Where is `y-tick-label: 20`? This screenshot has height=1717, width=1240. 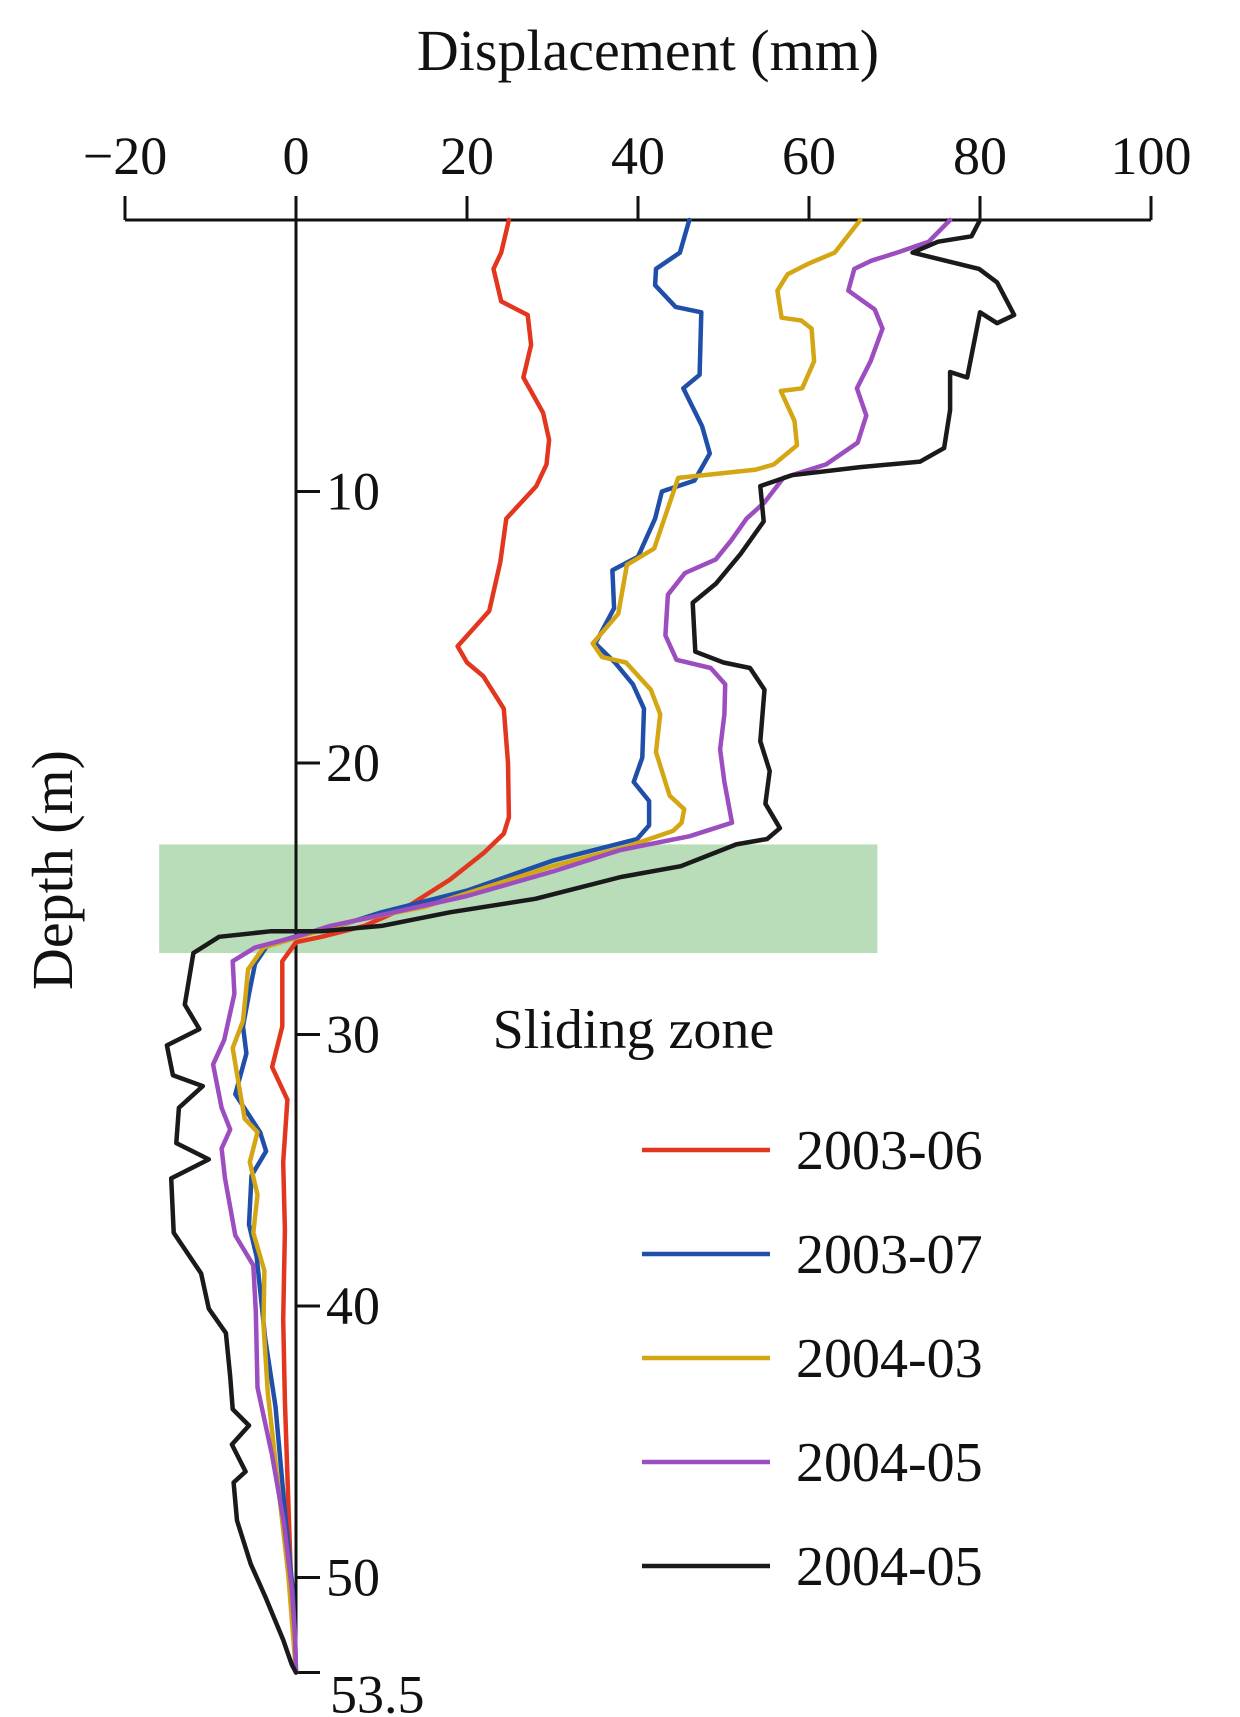 y-tick-label: 20 is located at coordinates (353, 763).